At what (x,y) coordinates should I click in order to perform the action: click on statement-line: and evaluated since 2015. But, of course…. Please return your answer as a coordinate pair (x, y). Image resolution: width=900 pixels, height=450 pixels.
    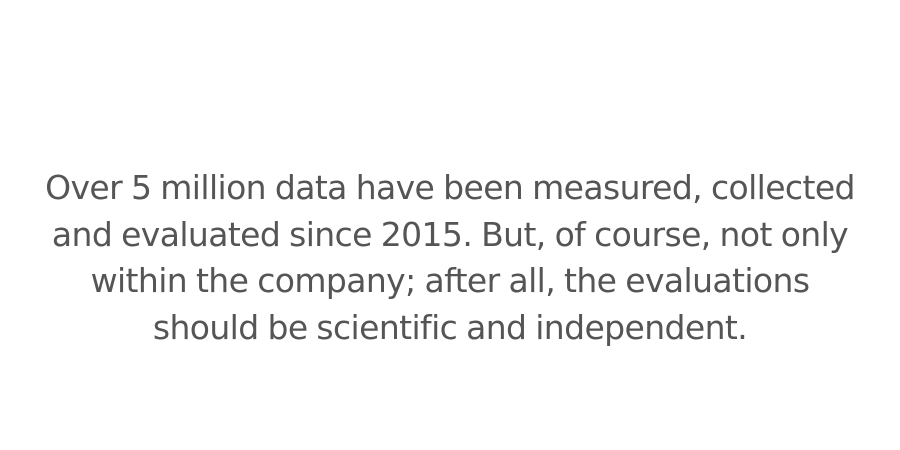
    Looking at the image, I should click on (450, 234).